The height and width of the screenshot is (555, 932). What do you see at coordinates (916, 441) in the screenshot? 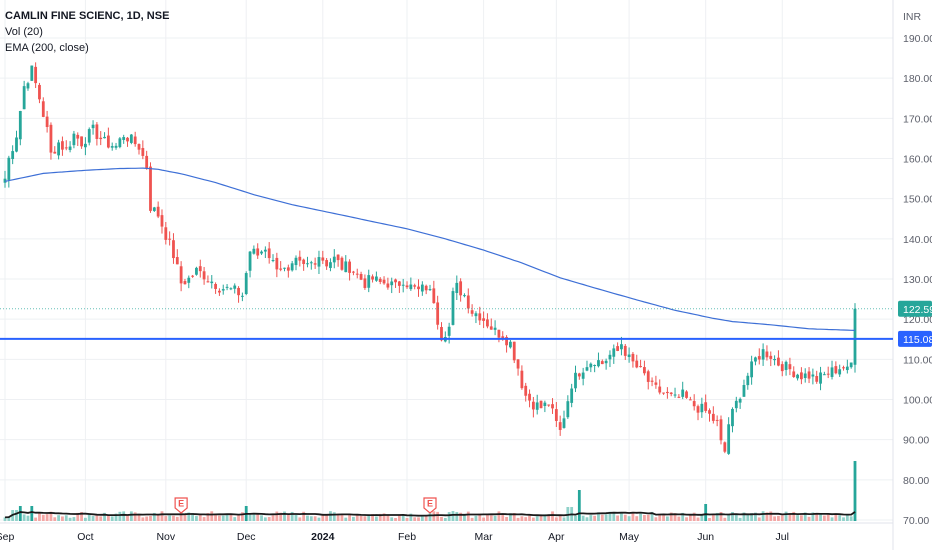
I see `price-tick-label: 90.00` at bounding box center [916, 441].